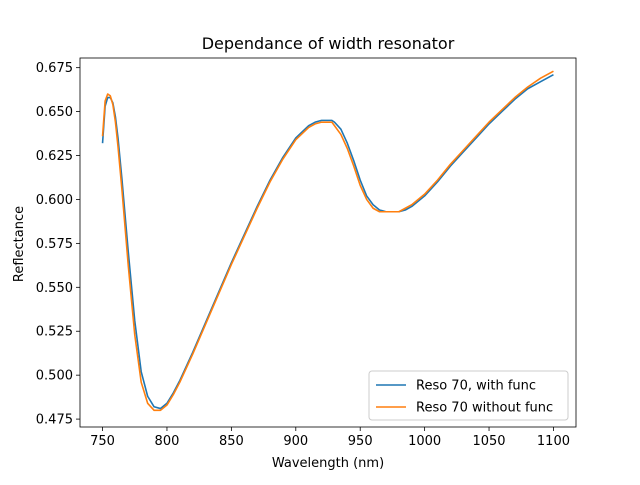  I want to click on x-tick-label: 1050, so click(488, 441).